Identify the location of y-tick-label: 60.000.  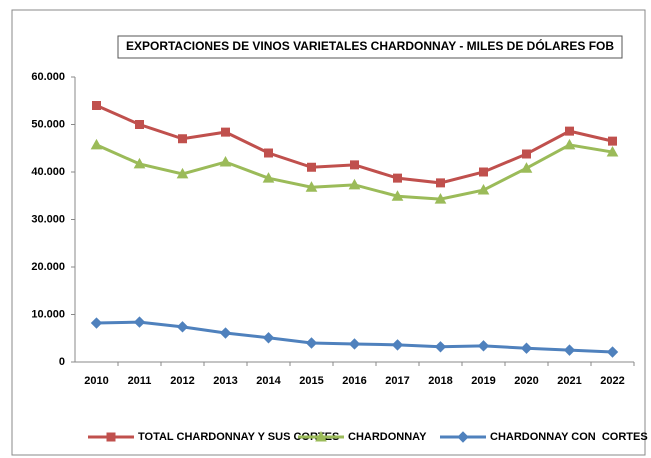
(48, 77).